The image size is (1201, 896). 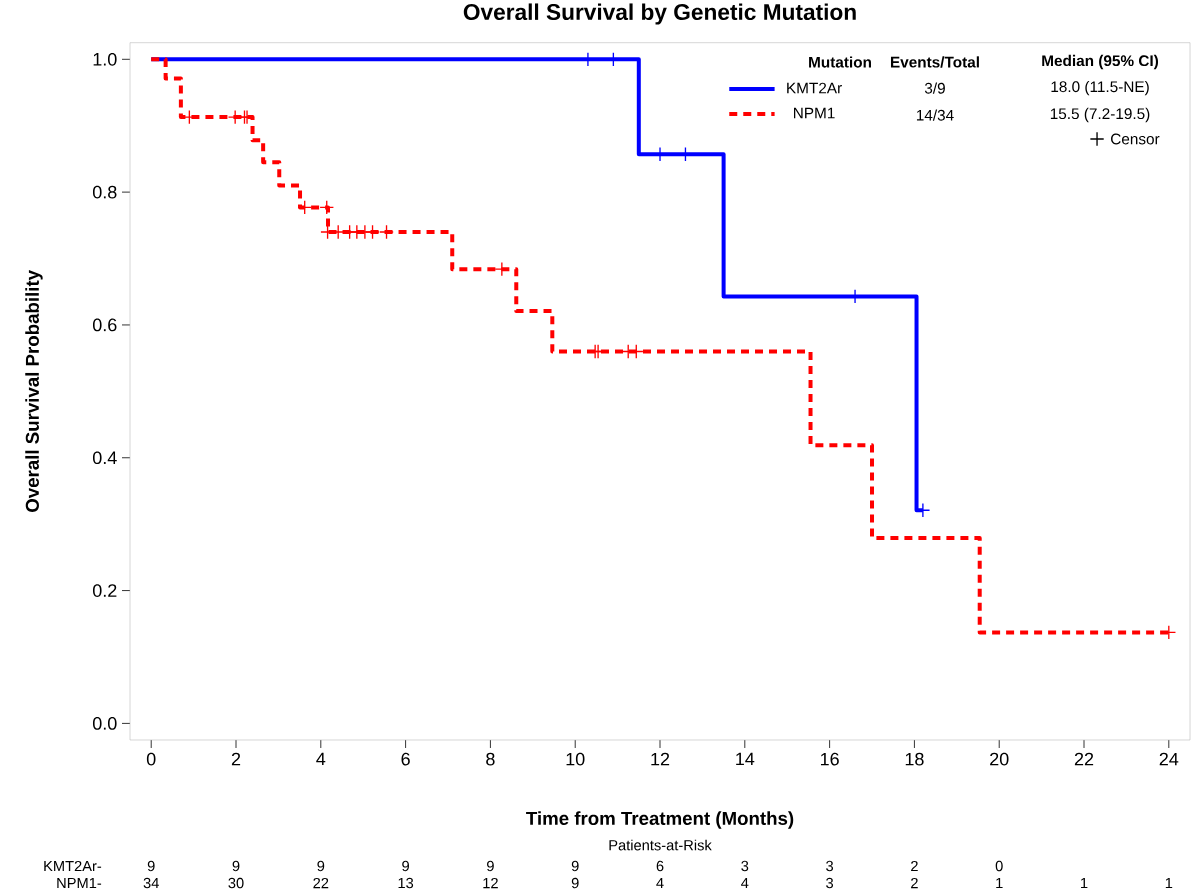 I want to click on annotation: Events/Total, so click(x=934, y=62).